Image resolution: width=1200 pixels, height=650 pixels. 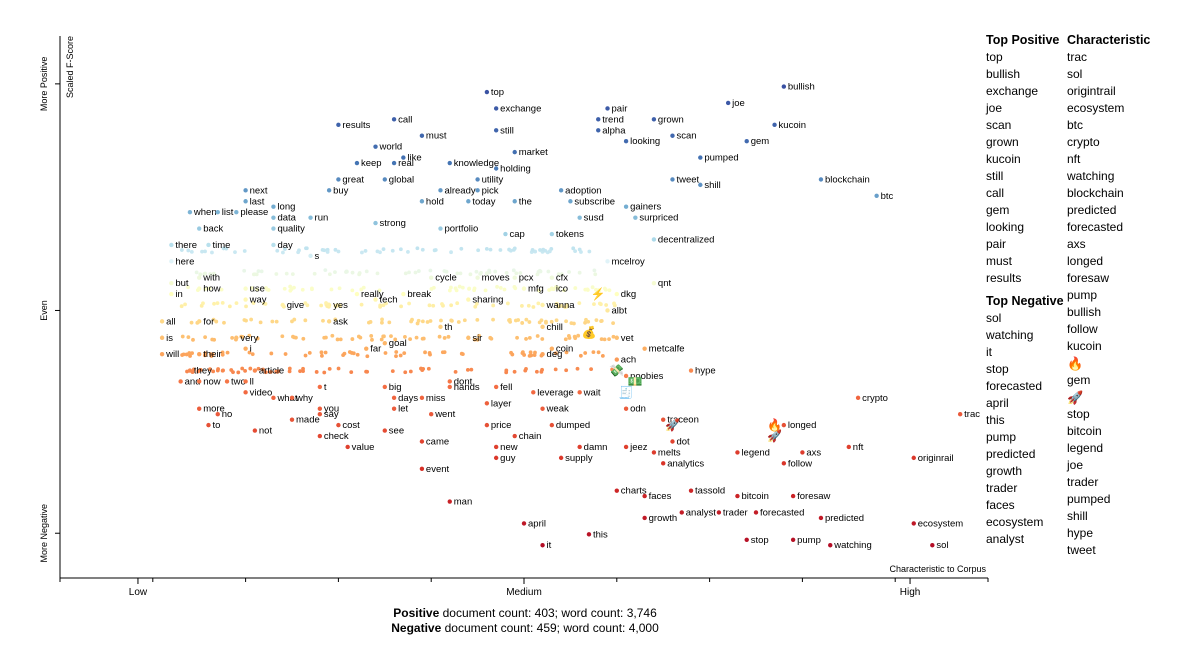 I want to click on point-label: article, so click(x=271, y=371).